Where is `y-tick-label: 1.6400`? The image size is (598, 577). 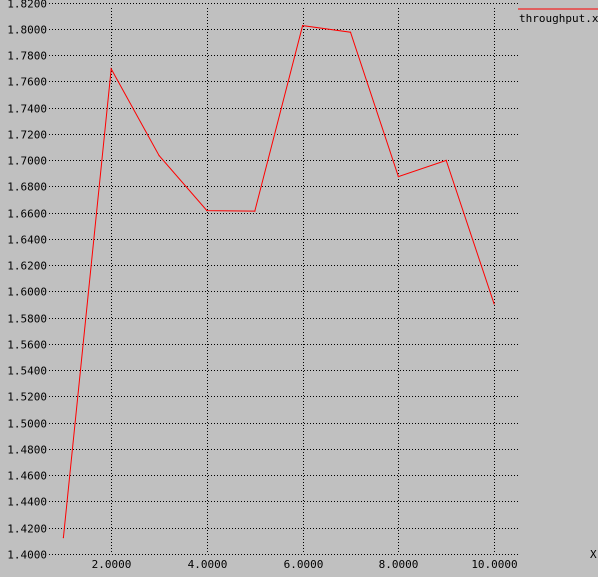 y-tick-label: 1.6400 is located at coordinates (27, 240).